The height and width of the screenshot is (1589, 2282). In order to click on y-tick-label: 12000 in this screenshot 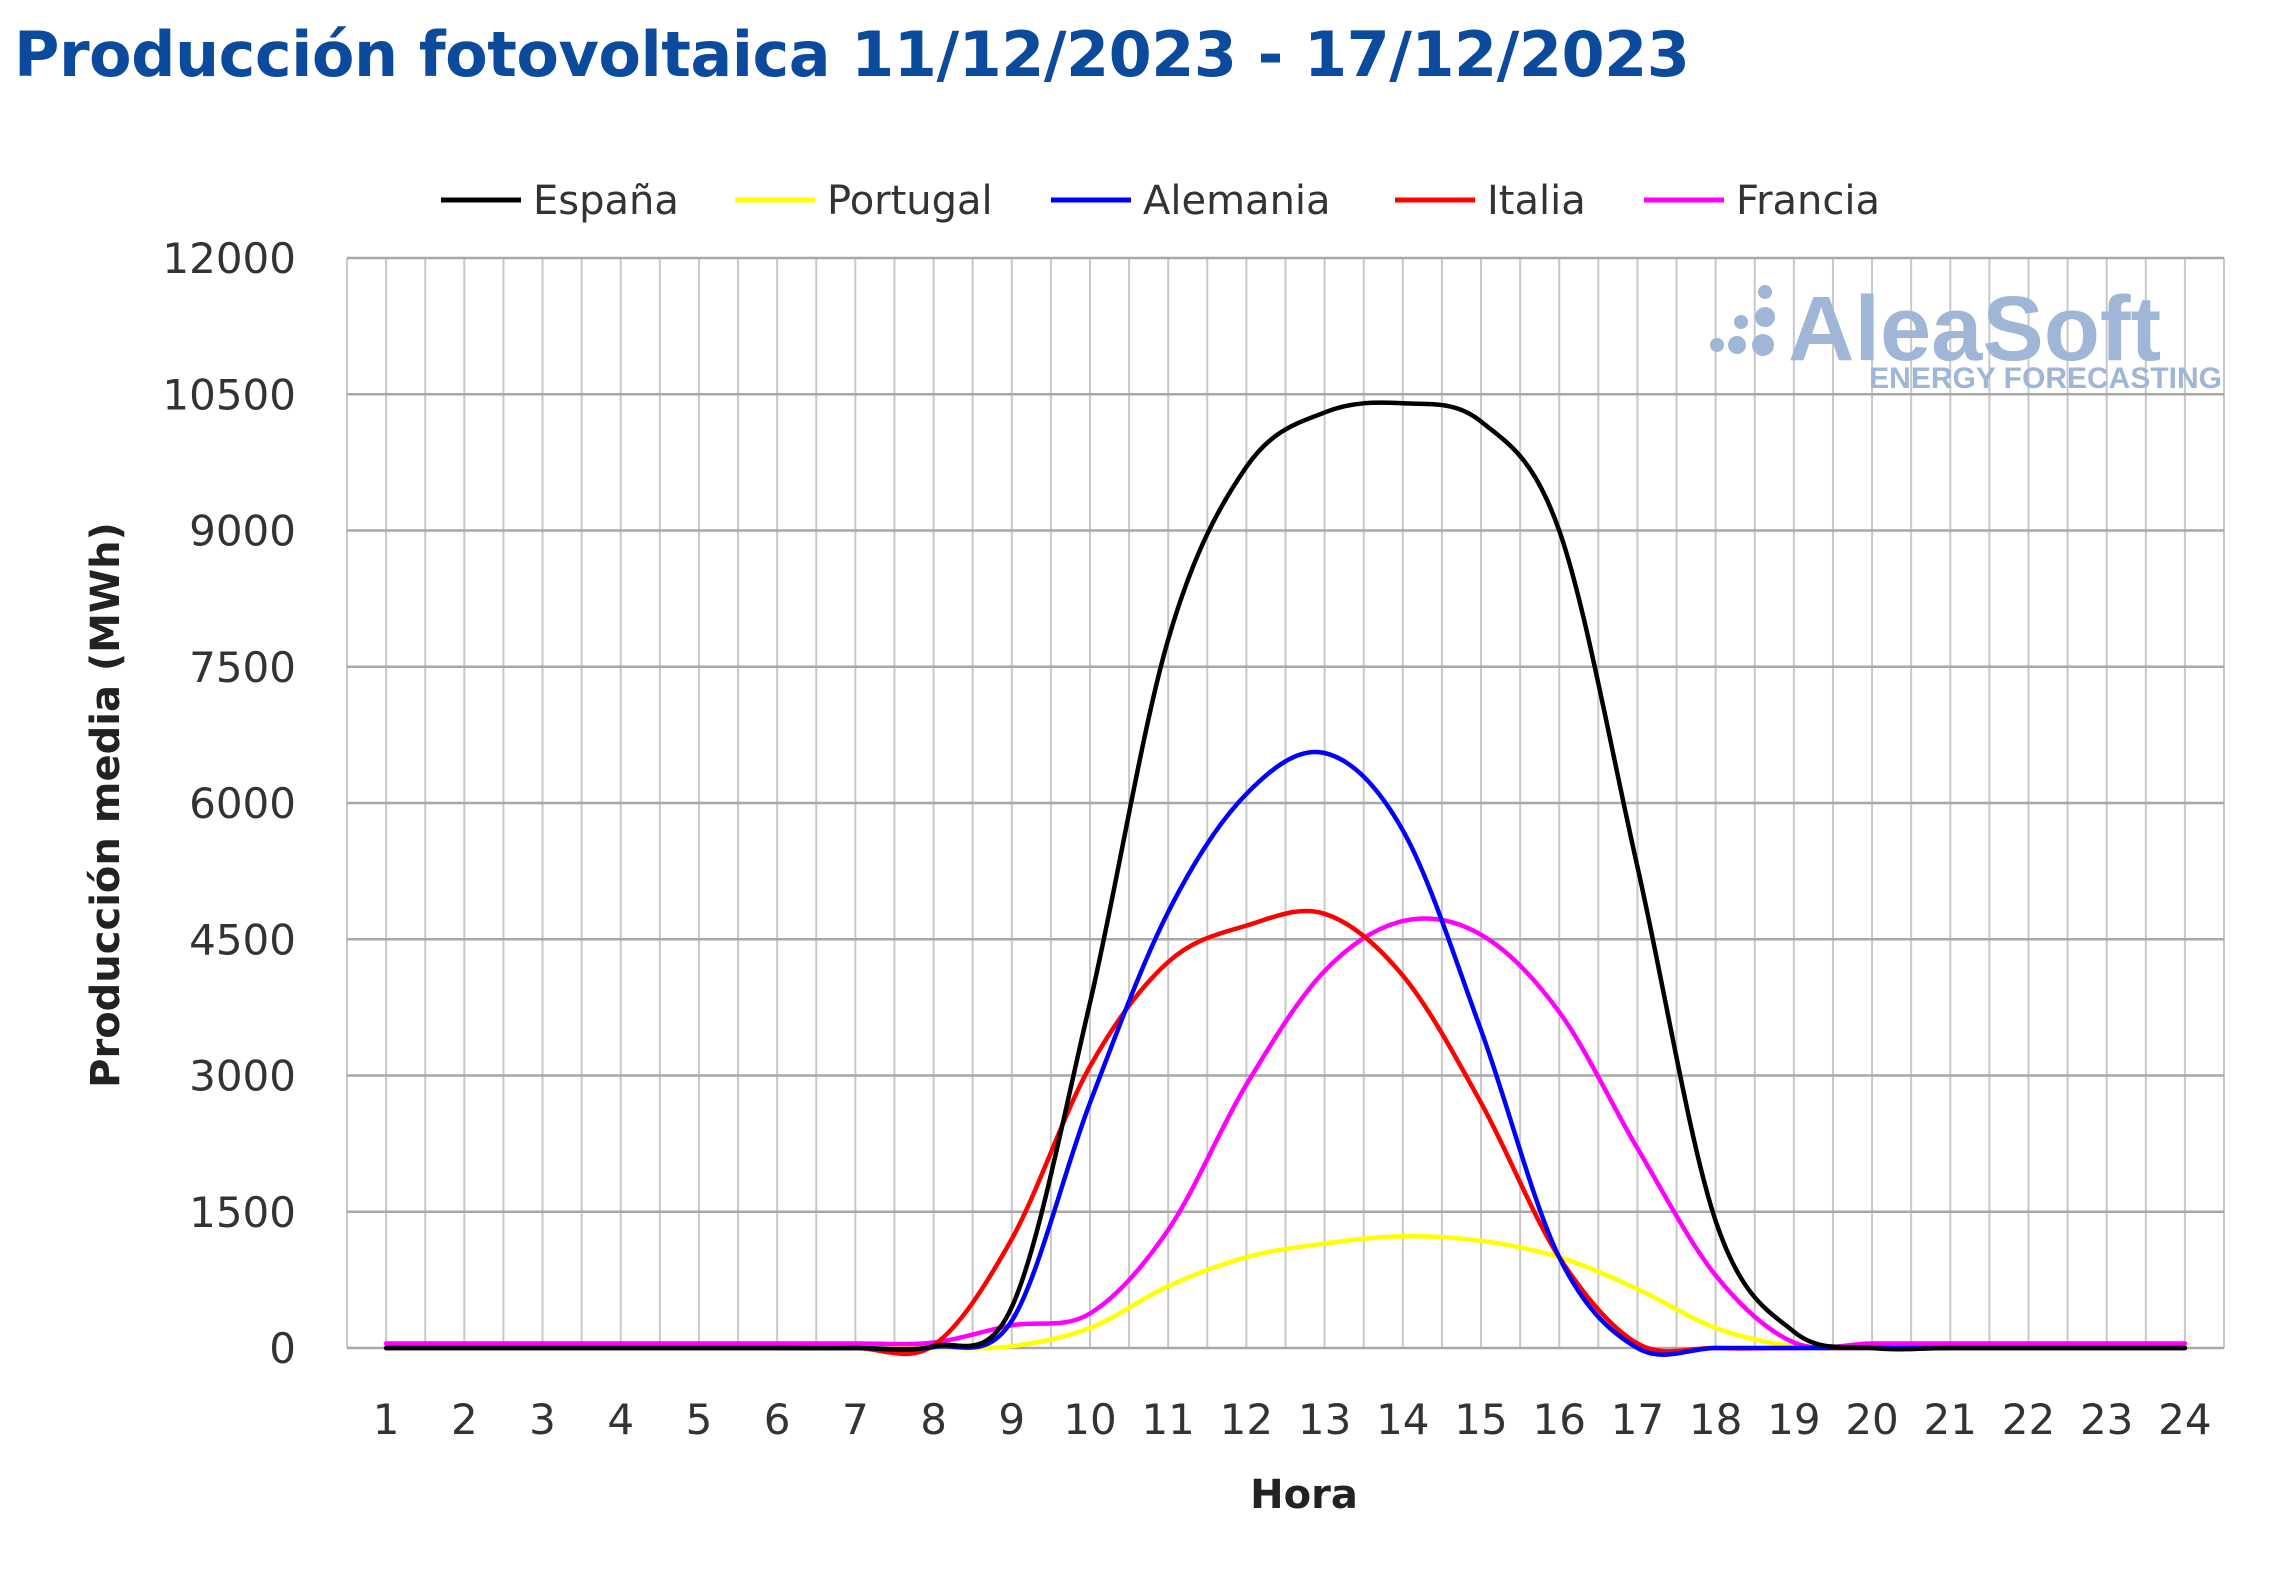, I will do `click(229, 258)`.